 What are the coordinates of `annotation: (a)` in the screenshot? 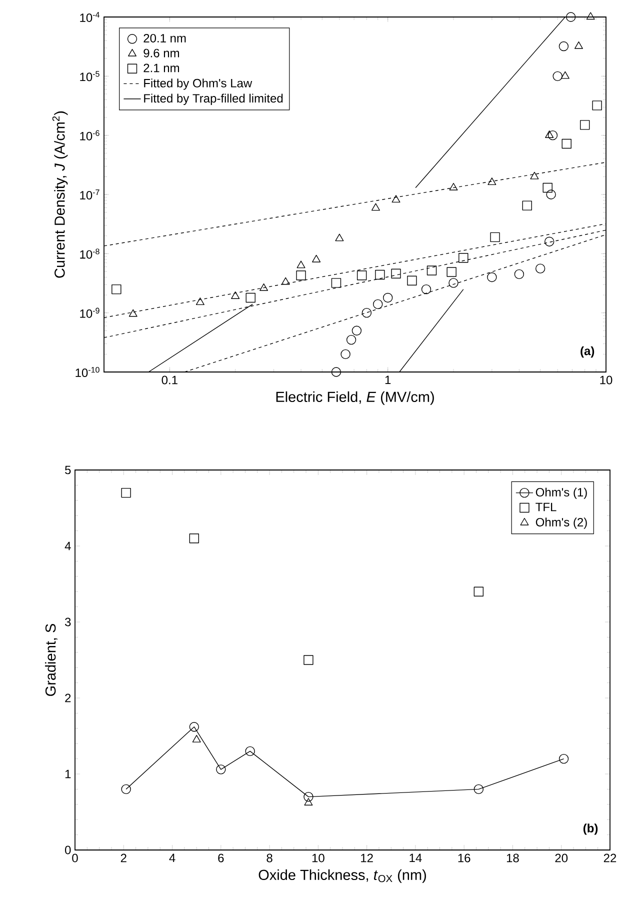 It's located at (587, 352).